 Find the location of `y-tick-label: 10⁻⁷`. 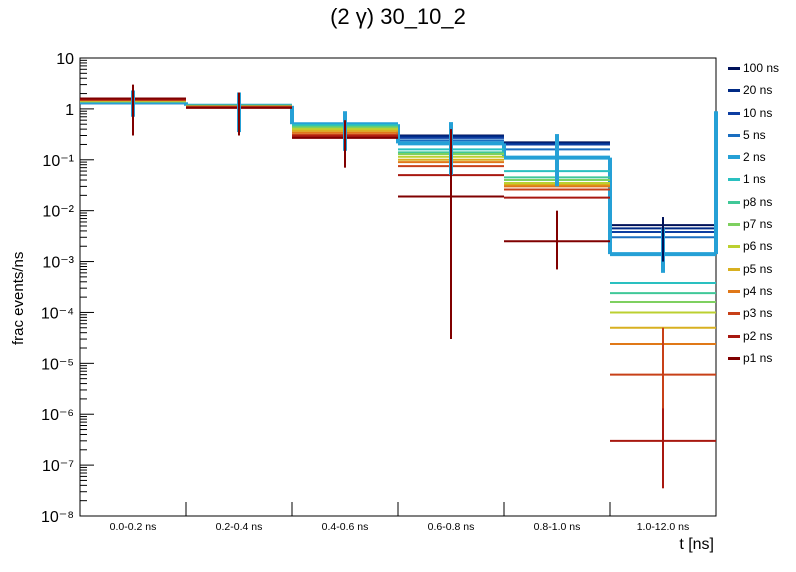

y-tick-label: 10⁻⁷ is located at coordinates (58, 466).